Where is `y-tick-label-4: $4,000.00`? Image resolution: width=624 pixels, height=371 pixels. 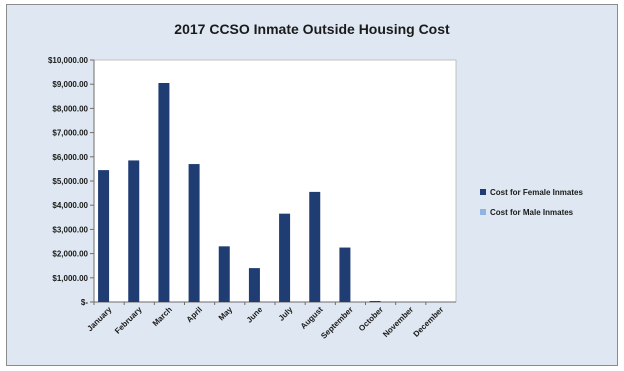
y-tick-label-4: $4,000.00 is located at coordinates (70, 205).